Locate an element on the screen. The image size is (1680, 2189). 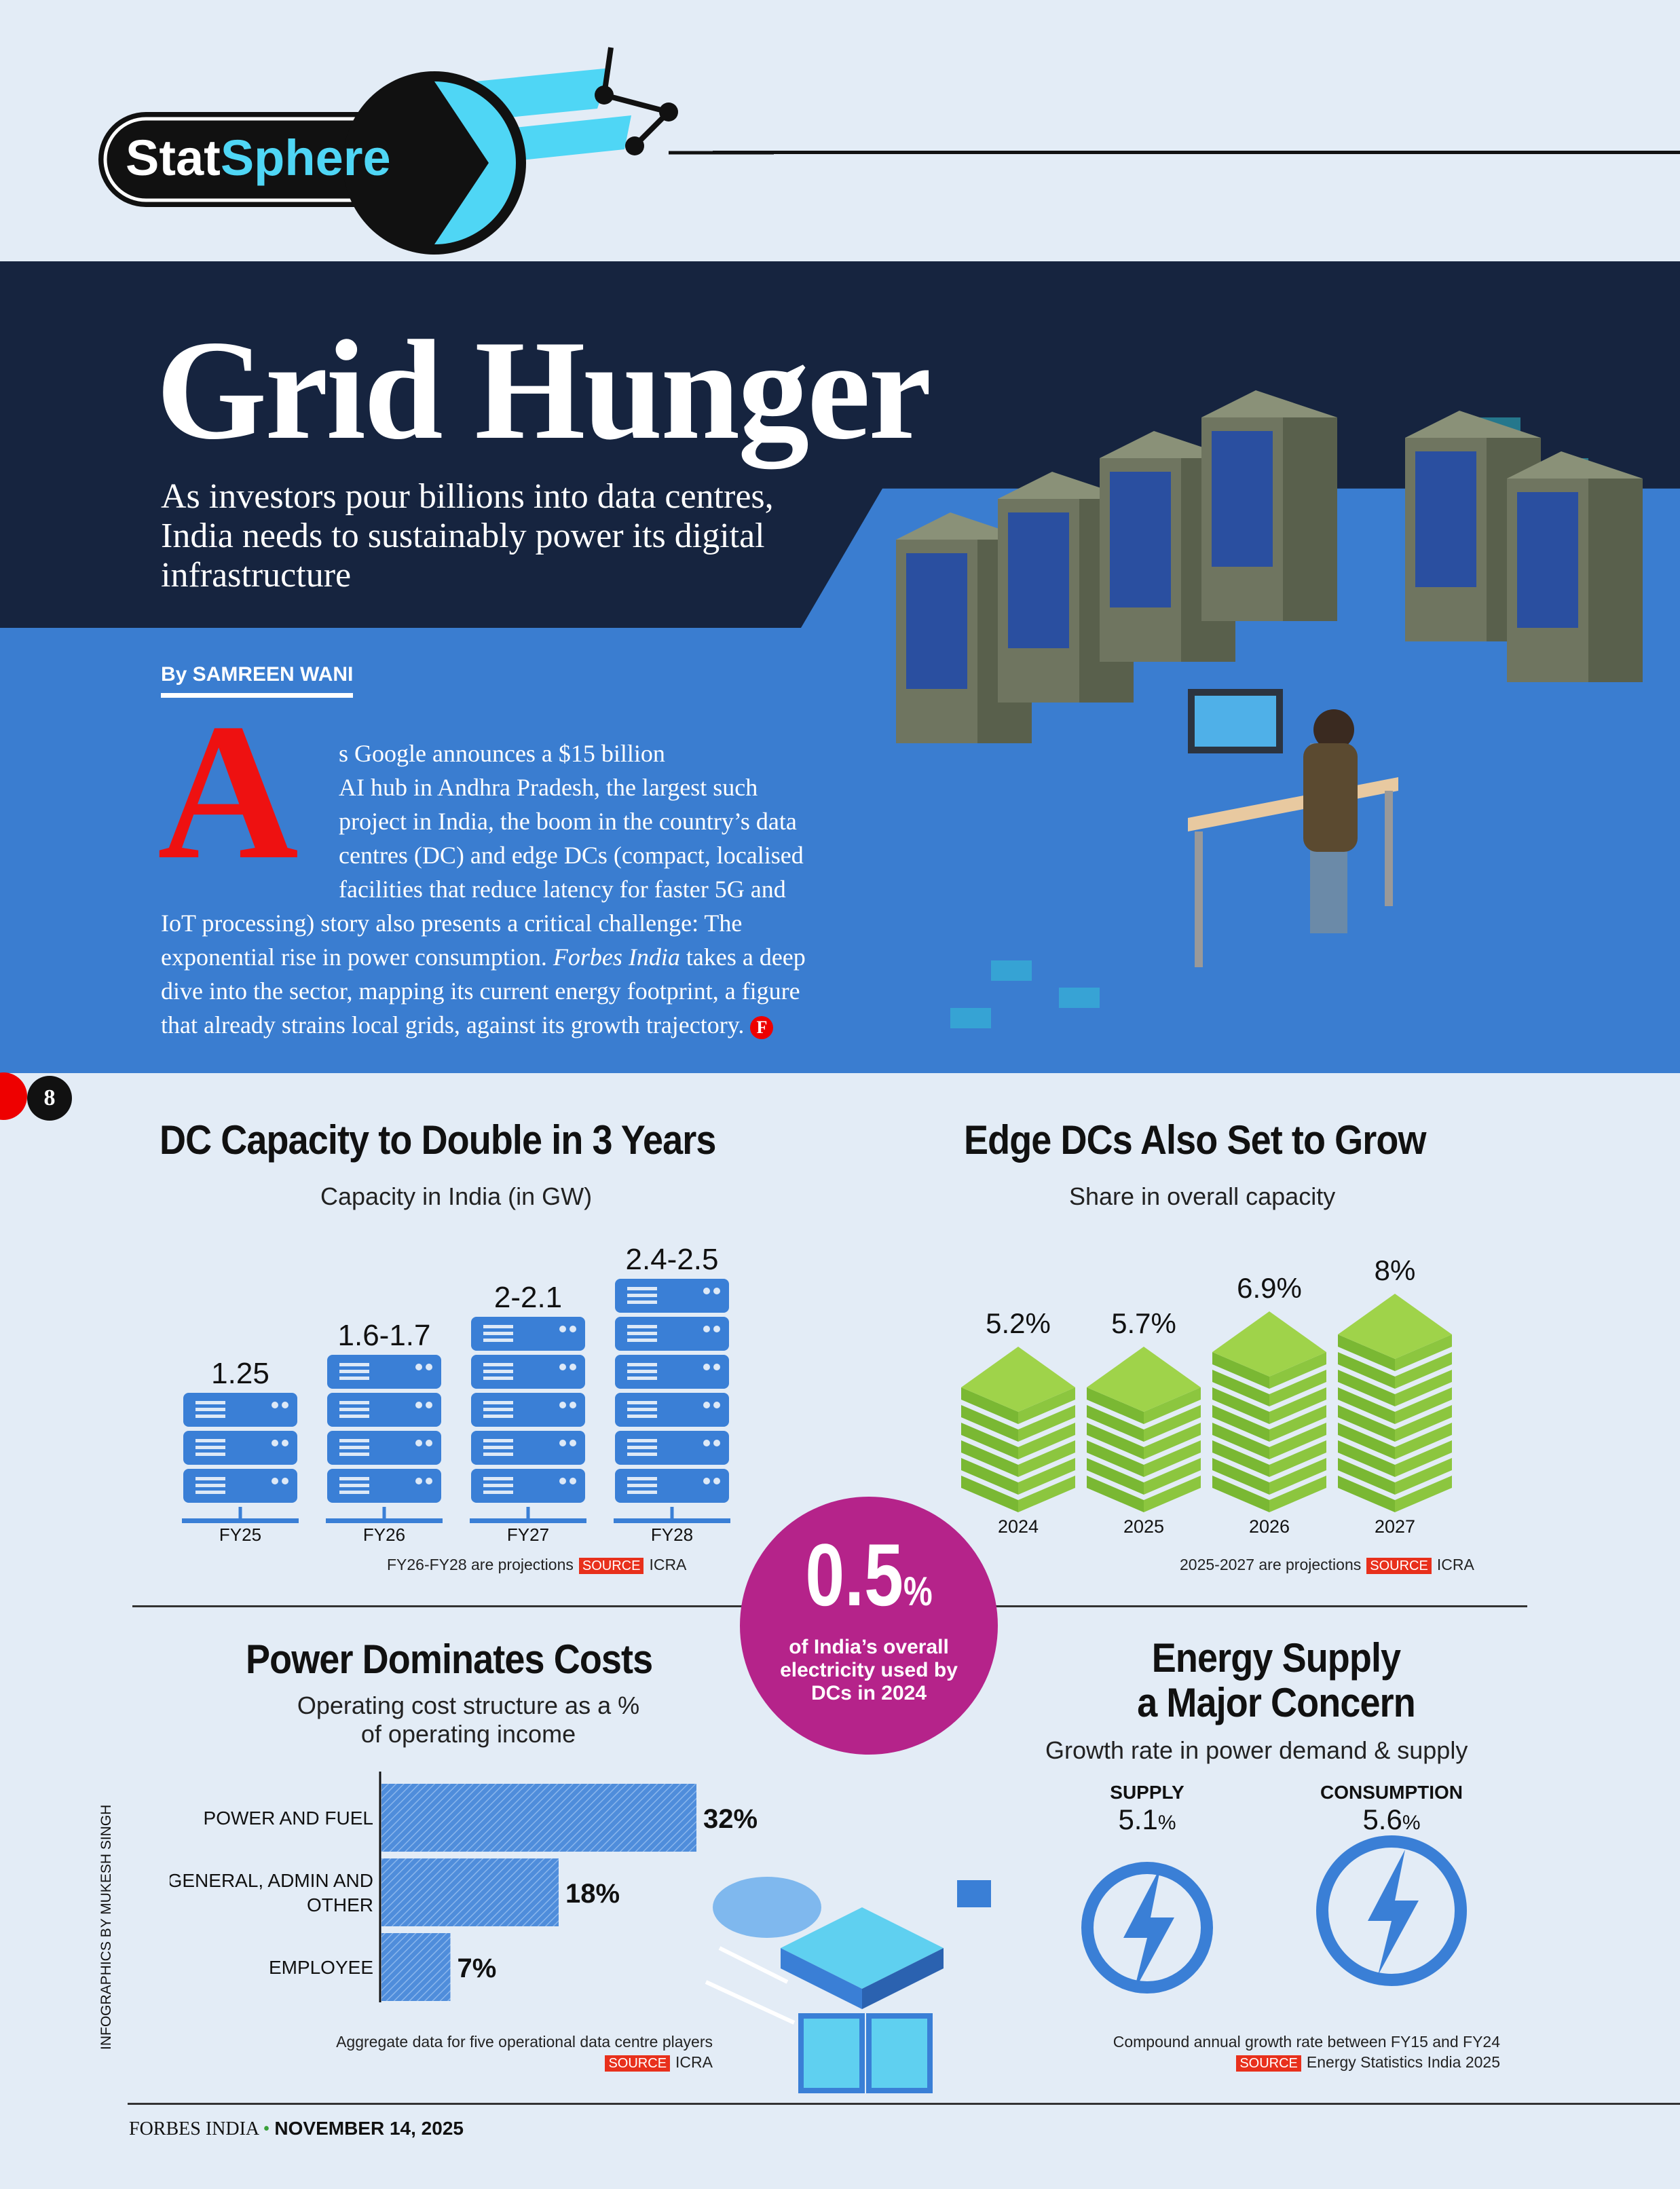
footer-date: NOVEMBER 14, 2025 is located at coordinates (369, 2128).